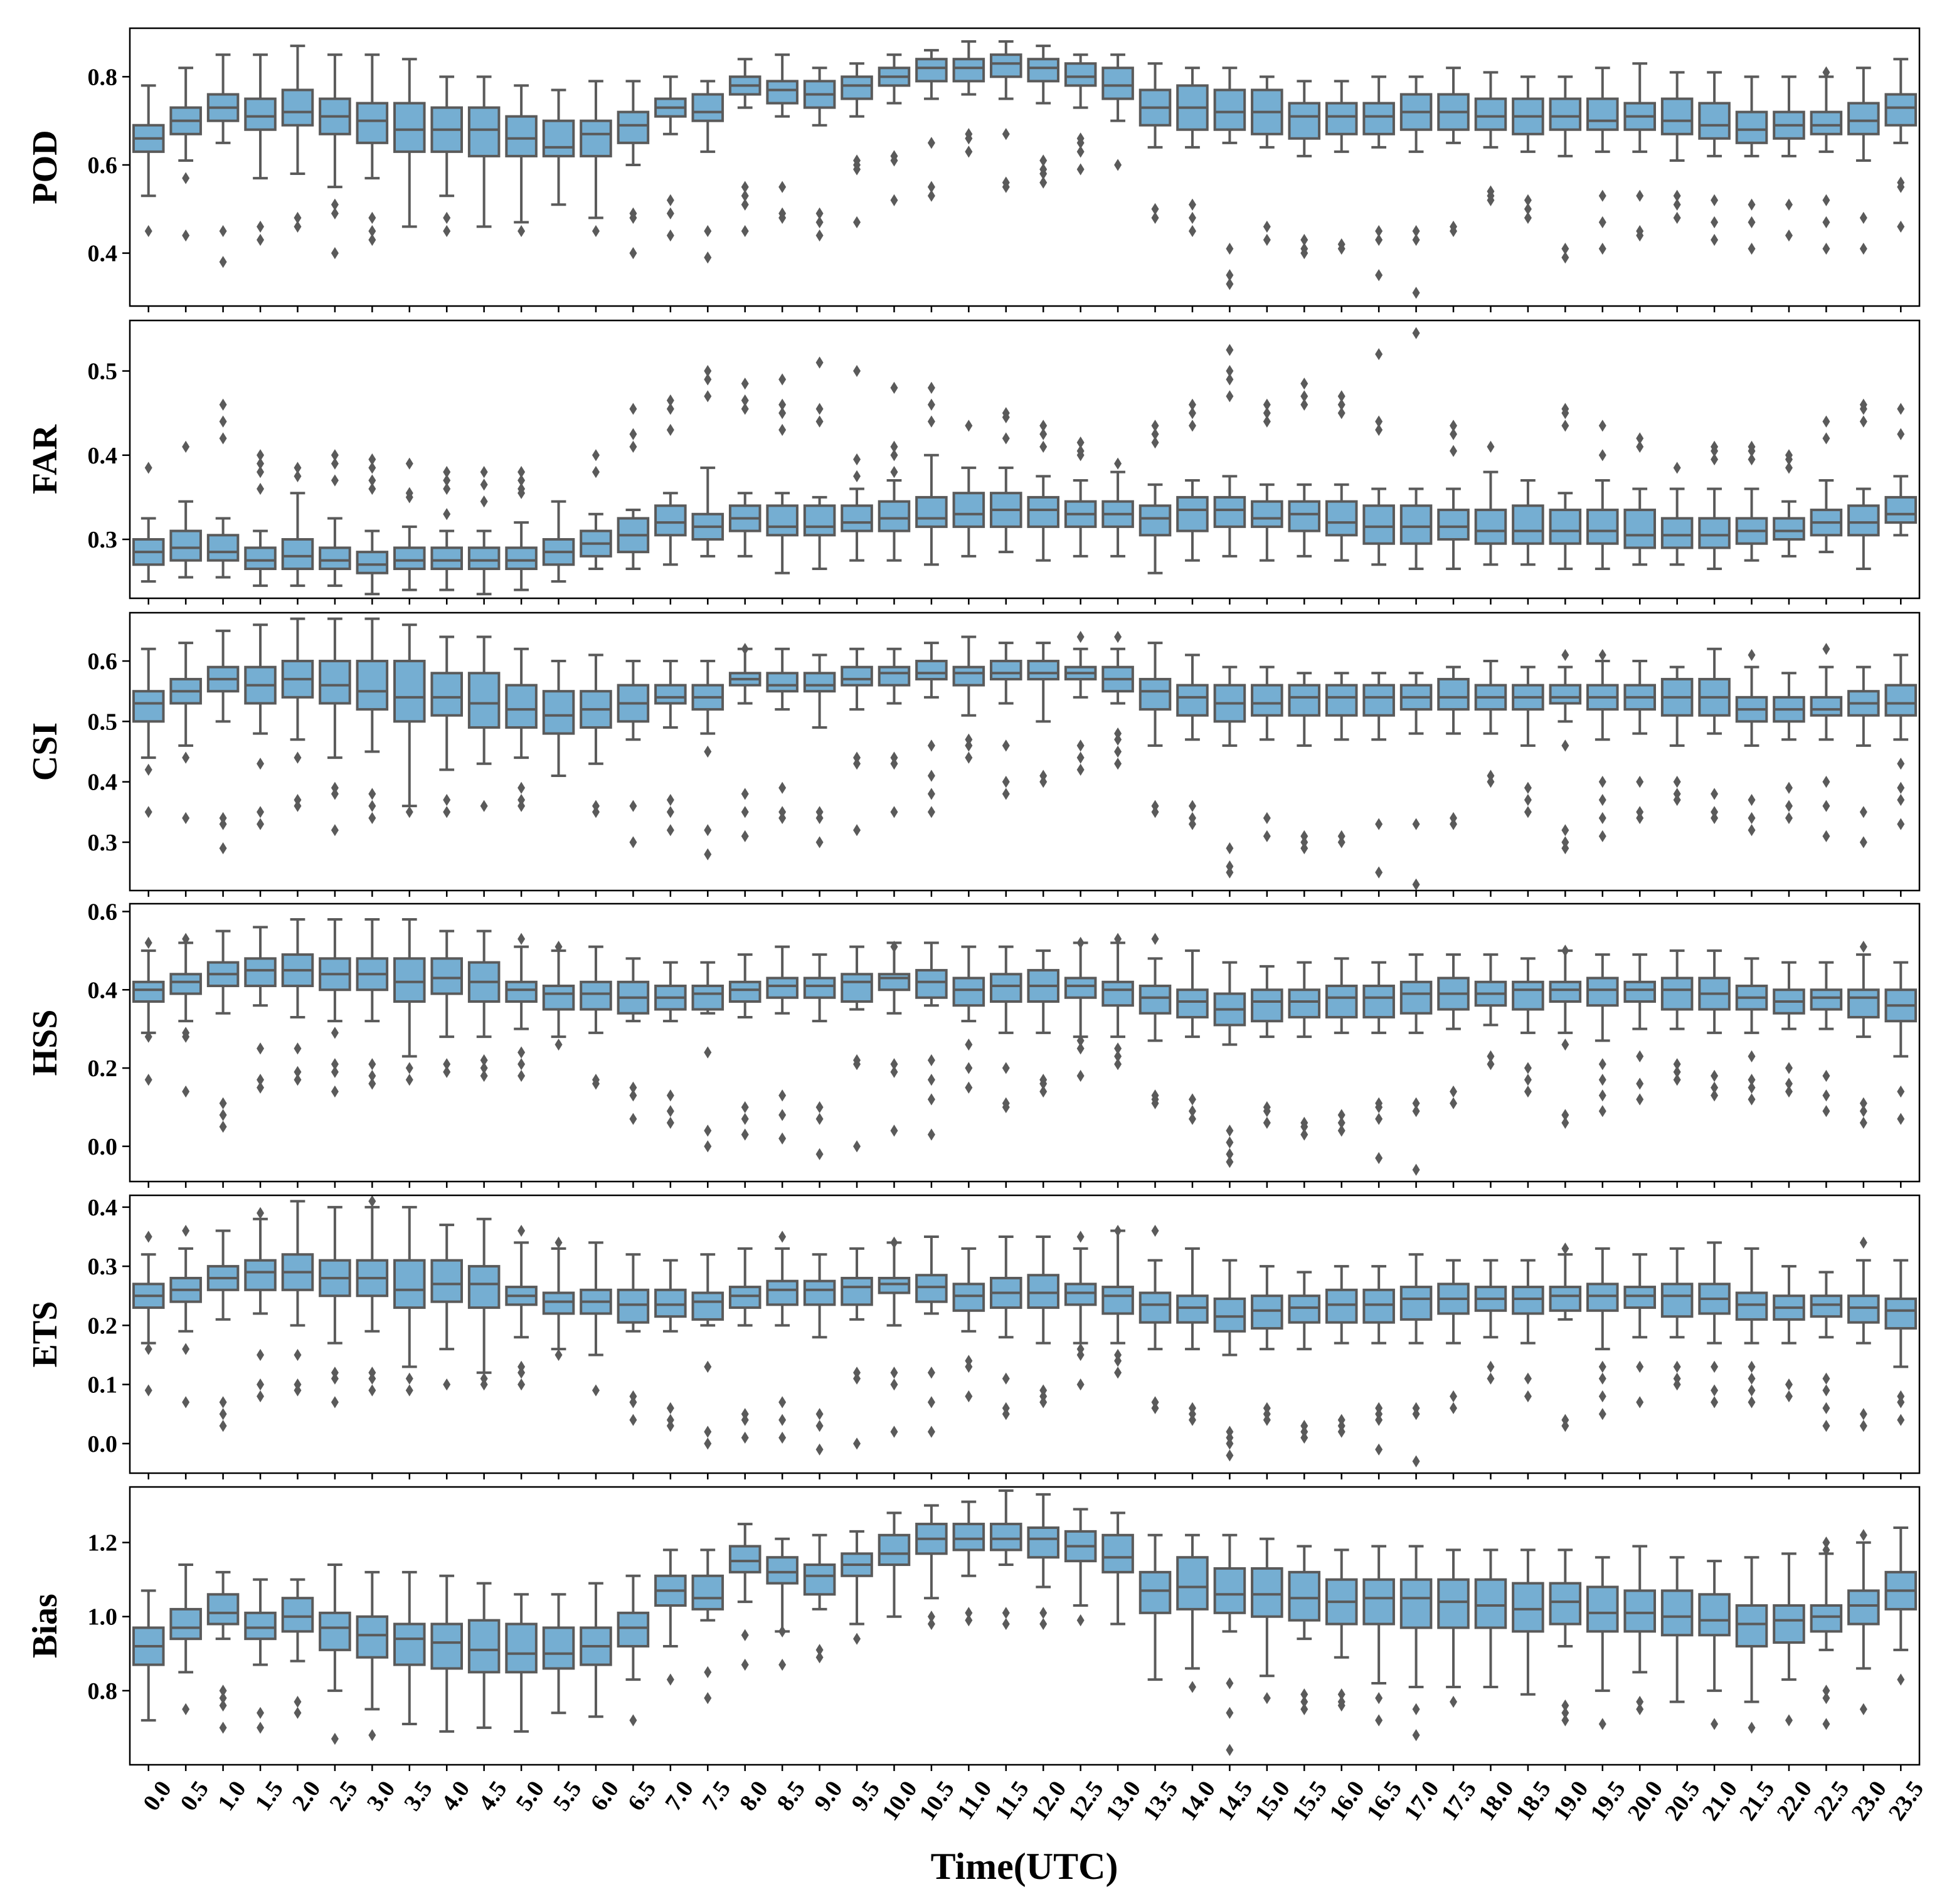  I want to click on hss-ytick-label: 0.2, so click(103, 1068).